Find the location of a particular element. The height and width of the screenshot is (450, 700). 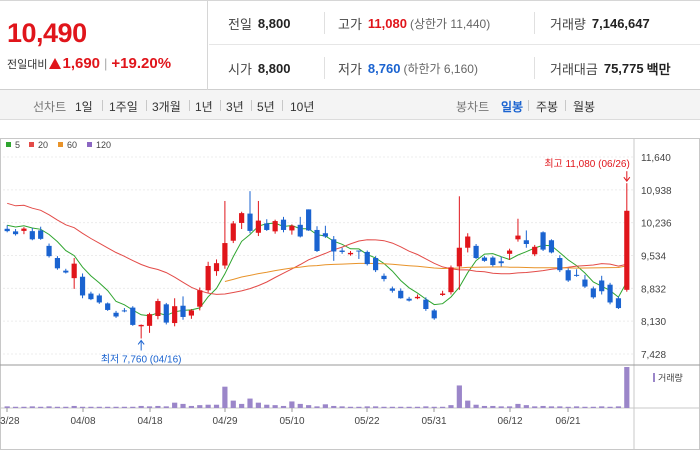

high-label: 고가 is located at coordinates (350, 24).